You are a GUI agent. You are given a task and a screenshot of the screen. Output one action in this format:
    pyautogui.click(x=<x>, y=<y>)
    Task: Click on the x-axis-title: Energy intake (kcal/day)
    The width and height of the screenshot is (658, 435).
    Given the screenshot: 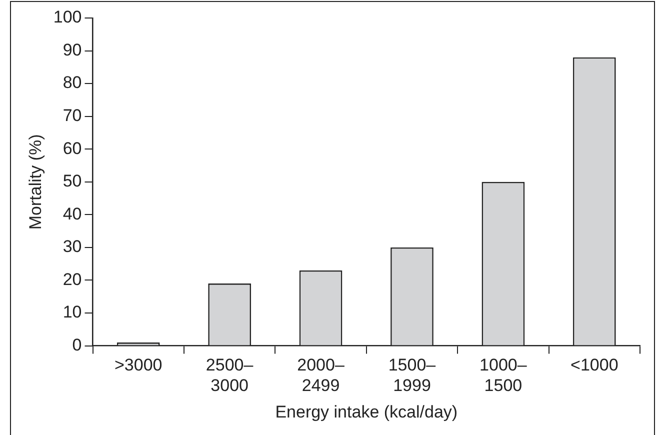 What is the action you would take?
    pyautogui.click(x=366, y=412)
    